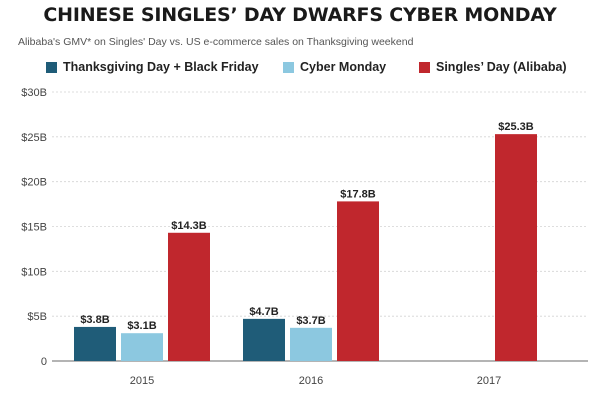  Describe the element at coordinates (51, 67) in the screenshot. I see `legend-swatch-thanksgiving` at that location.